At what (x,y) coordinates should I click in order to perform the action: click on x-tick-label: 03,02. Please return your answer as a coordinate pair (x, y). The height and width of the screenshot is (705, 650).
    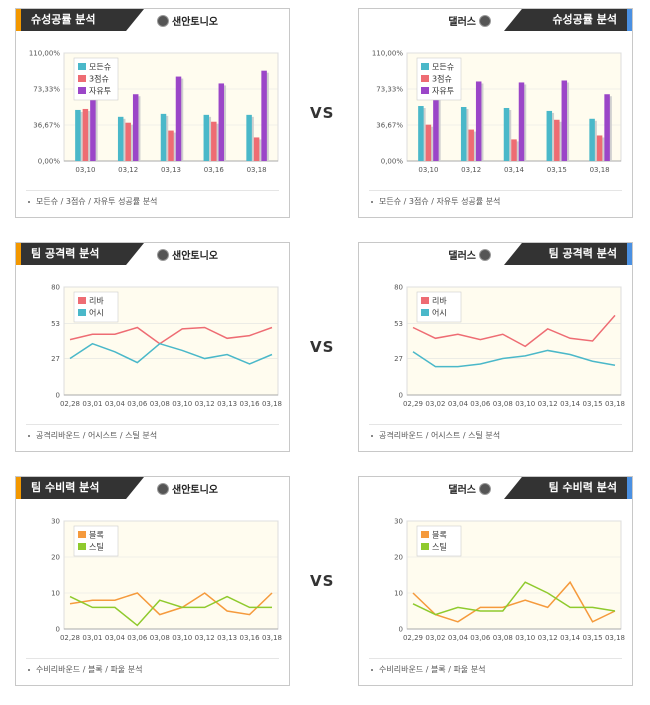
    Looking at the image, I should click on (435, 638).